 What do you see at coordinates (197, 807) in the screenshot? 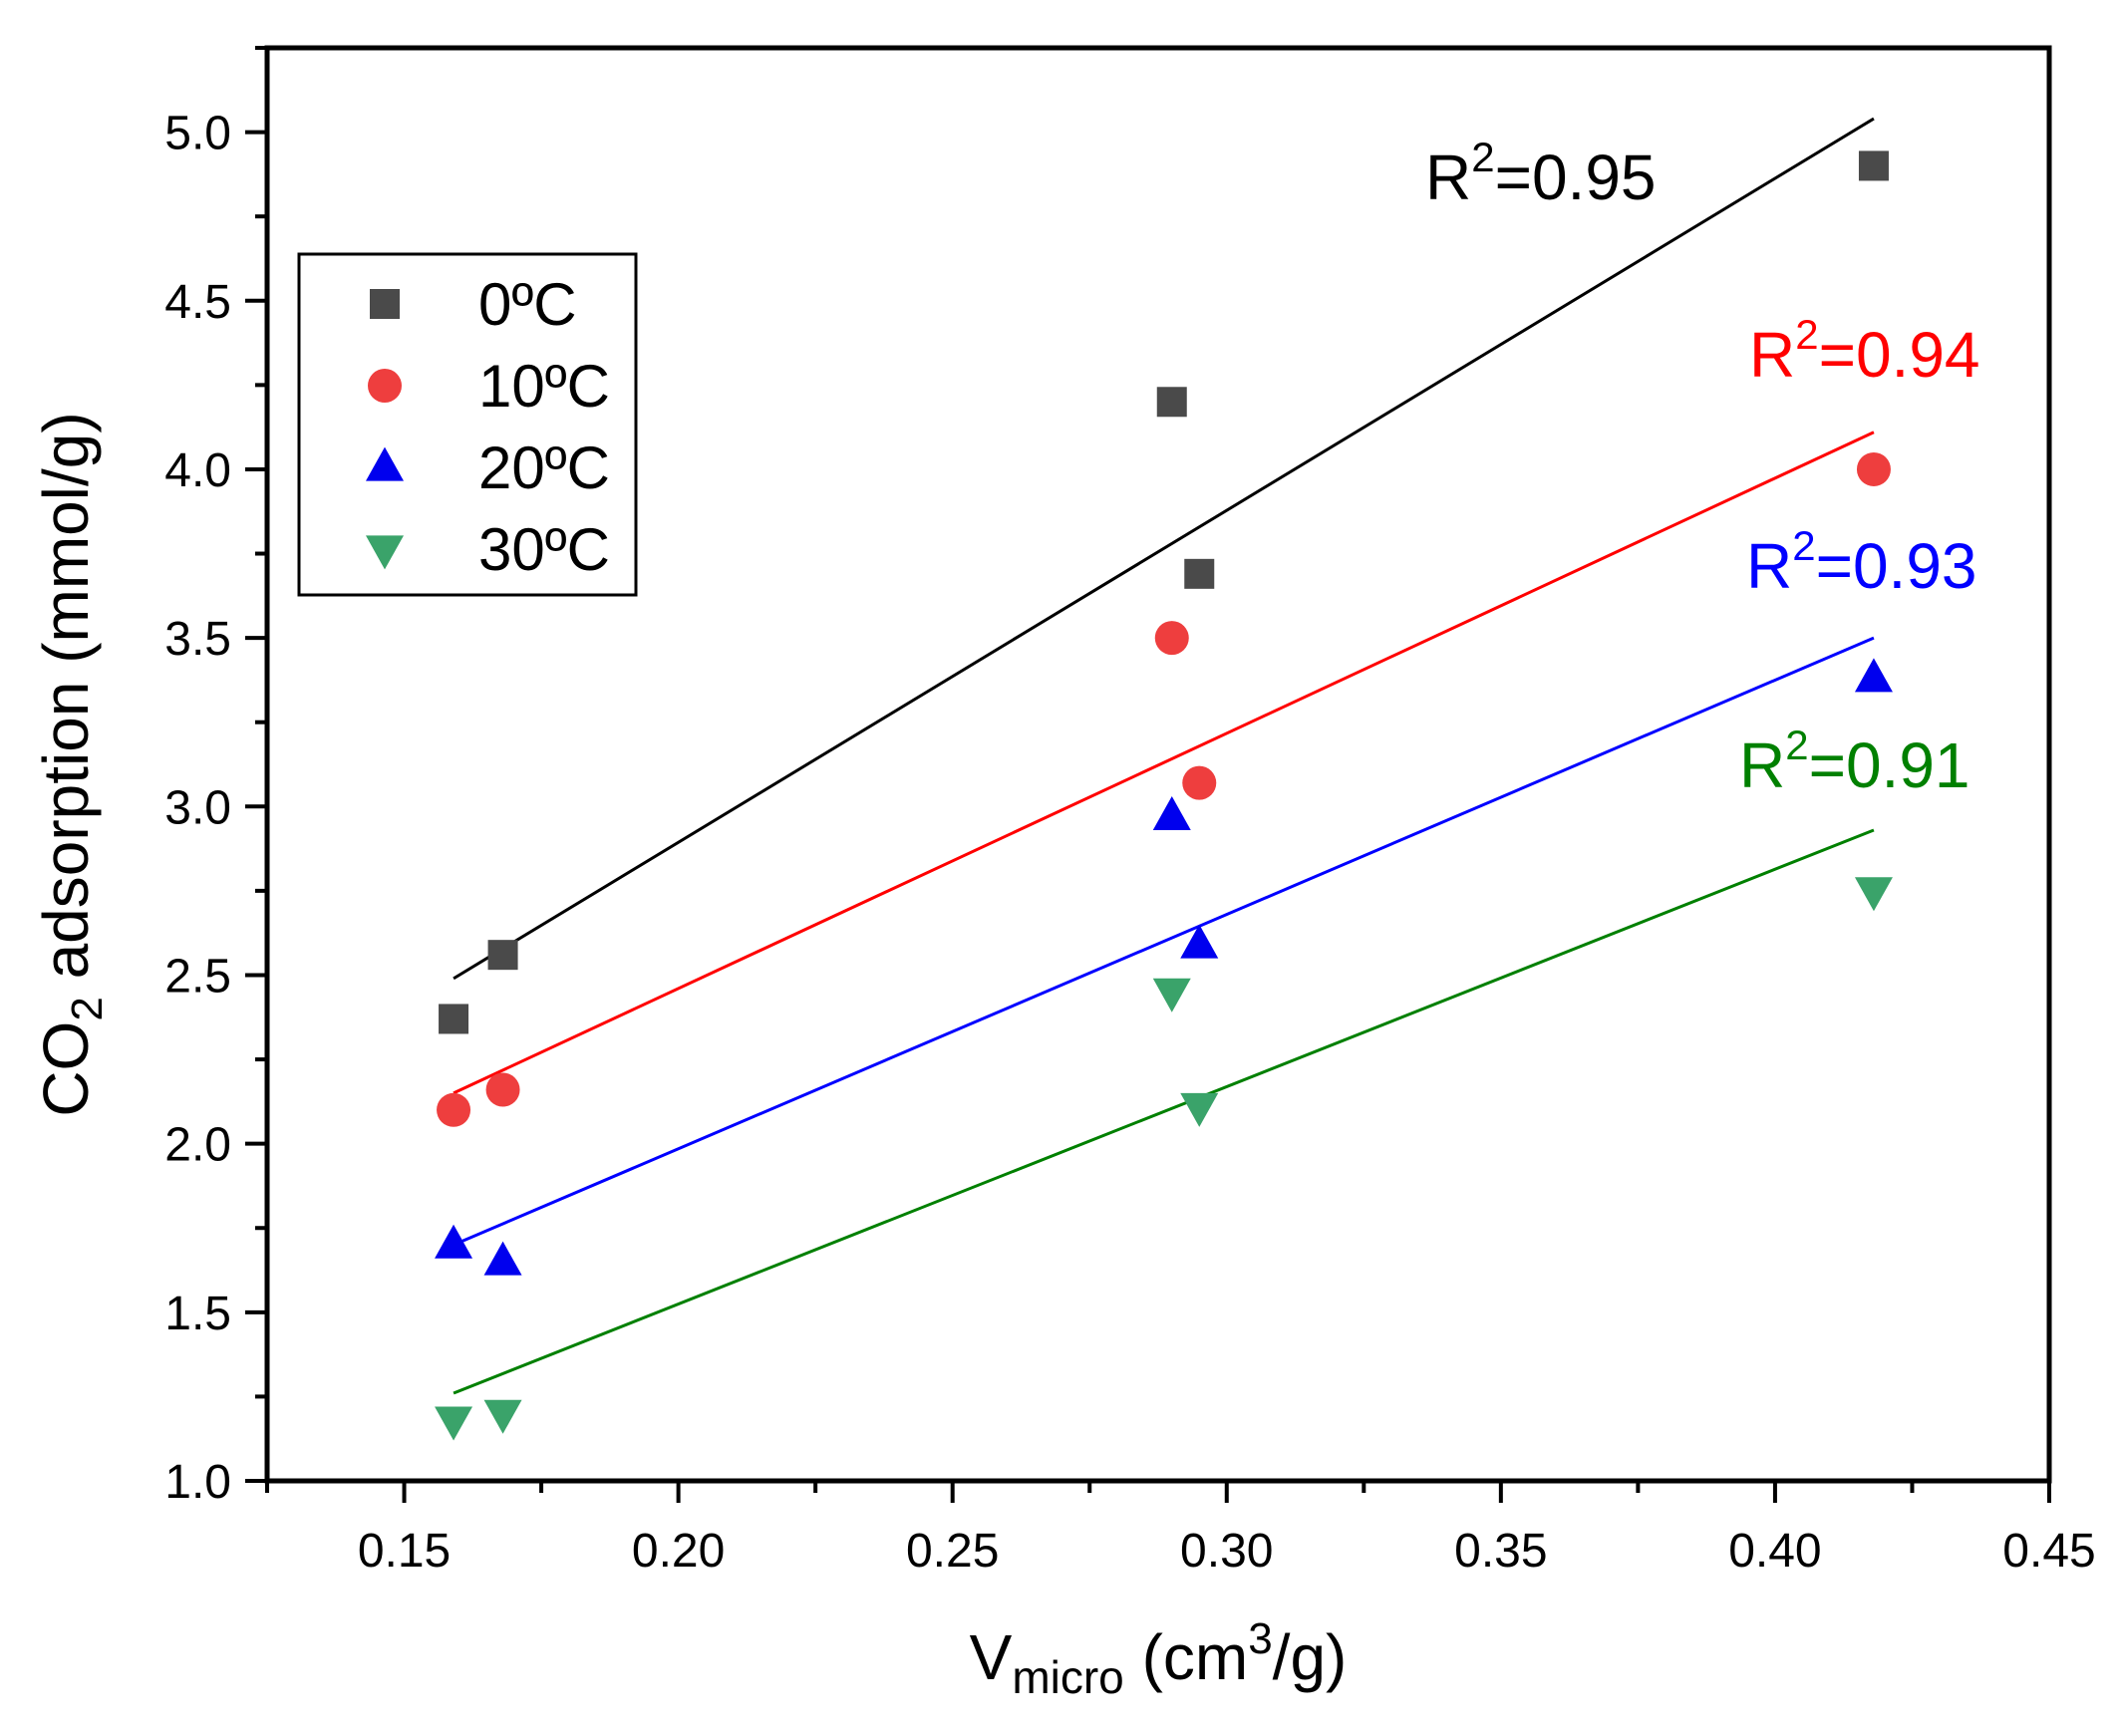
I see `y-tick-label: 3.0` at bounding box center [197, 807].